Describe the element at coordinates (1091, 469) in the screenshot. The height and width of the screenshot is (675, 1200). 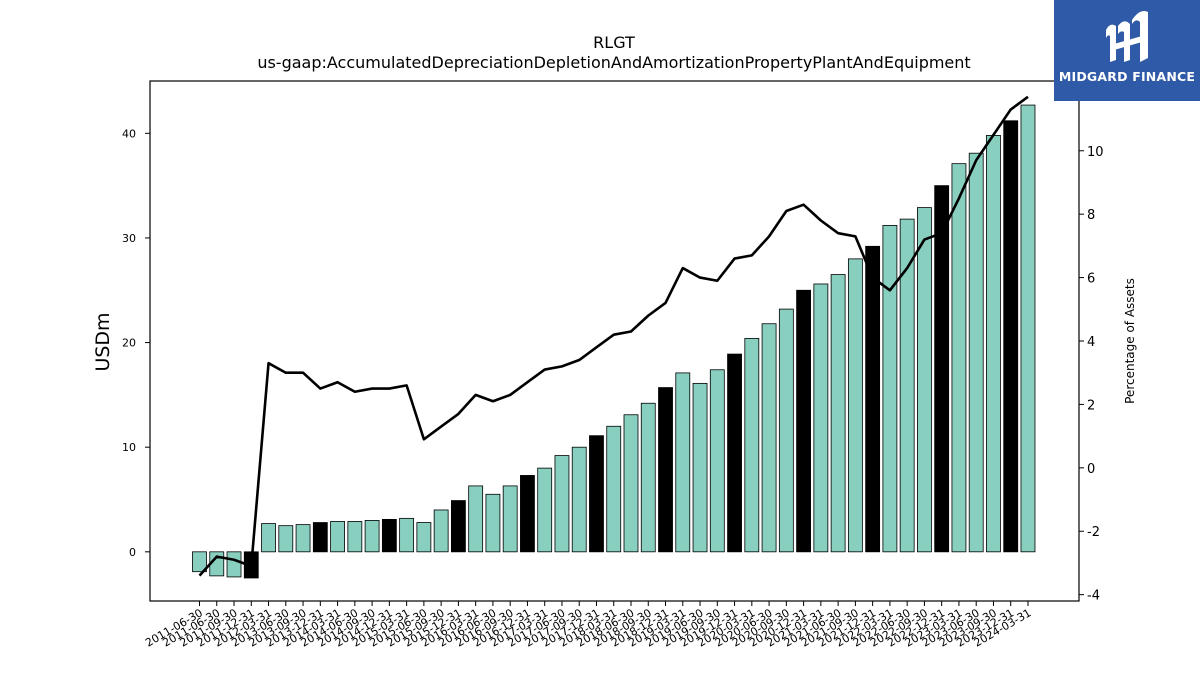
I see `y2-tick-label: 0` at that location.